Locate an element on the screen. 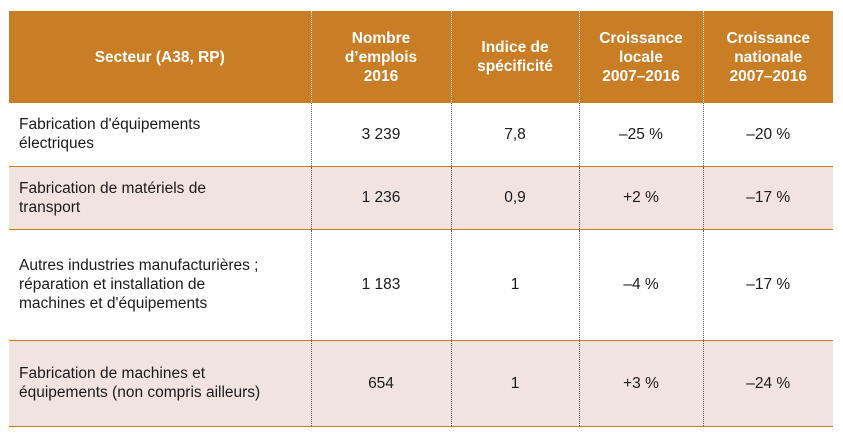 The width and height of the screenshot is (843, 436). header-nombre-emplois: Nombre d’emplois 2016 is located at coordinates (380, 57).